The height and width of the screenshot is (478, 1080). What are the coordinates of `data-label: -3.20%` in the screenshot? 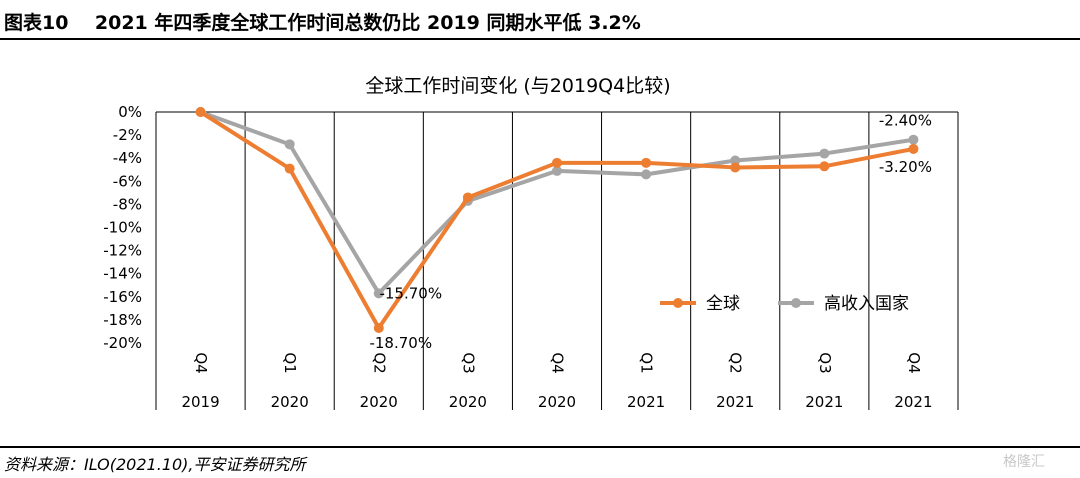 It's located at (905, 167).